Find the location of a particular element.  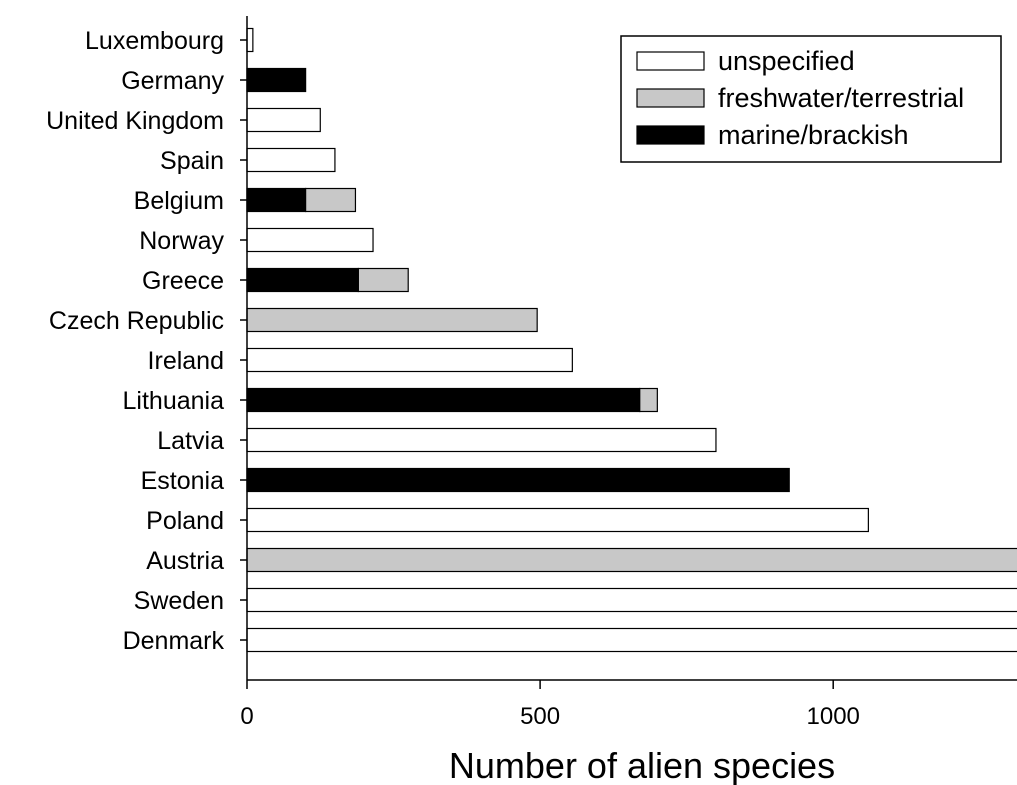

bar-ireland-unspecified is located at coordinates (409, 360).